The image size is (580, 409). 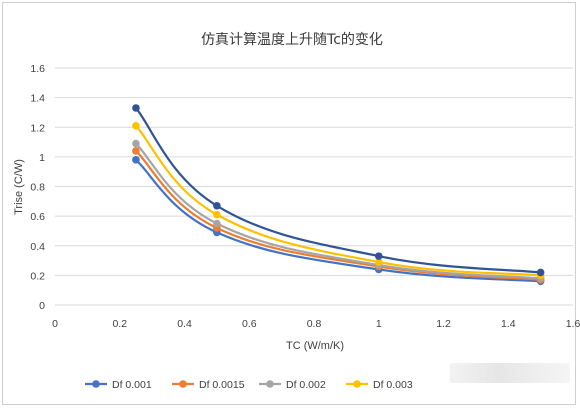 I want to click on x-tick-label: 0.8, so click(x=314, y=324).